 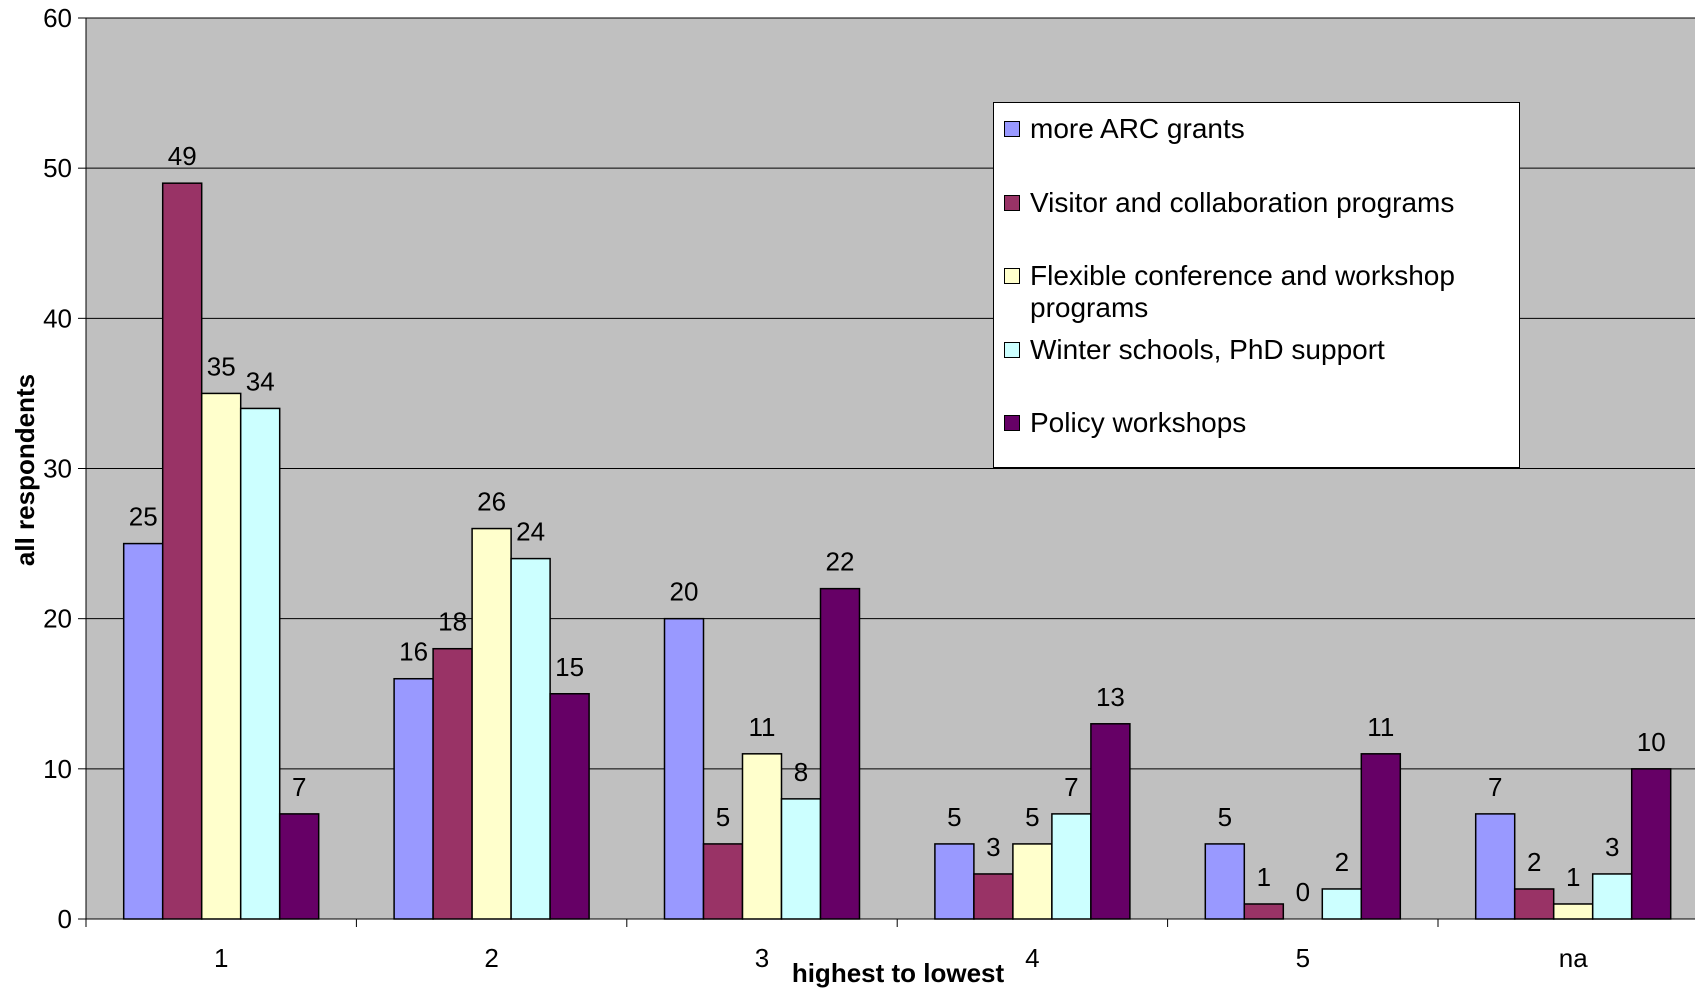 What do you see at coordinates (221, 366) in the screenshot?
I see `data-label: 35` at bounding box center [221, 366].